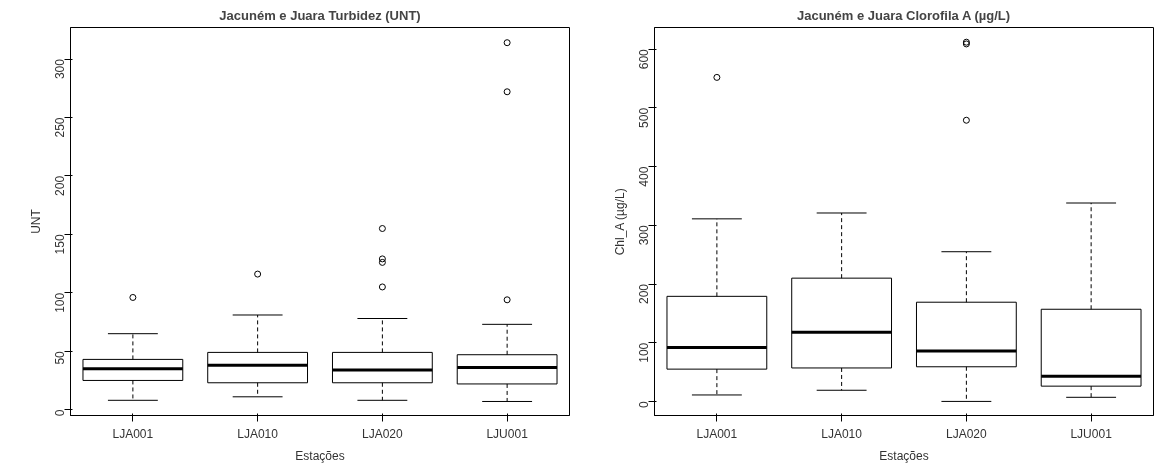 The width and height of the screenshot is (1168, 465). Describe the element at coordinates (619, 222) in the screenshot. I see `y-axis-title: Chl_A (µg/L)` at that location.